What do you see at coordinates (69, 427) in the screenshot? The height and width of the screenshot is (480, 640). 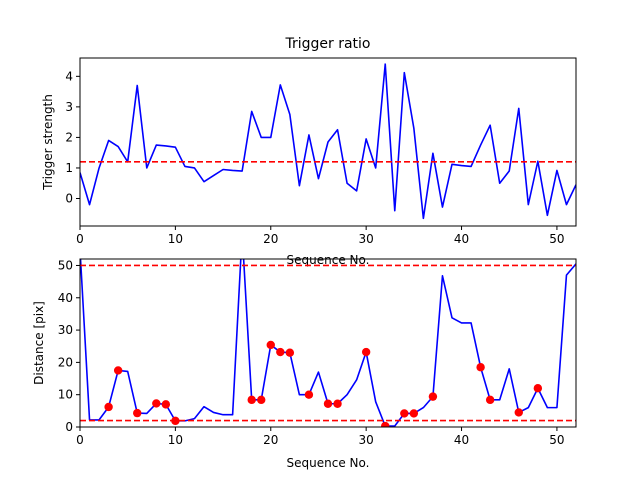 I see `distance-ytick-label: 0` at bounding box center [69, 427].